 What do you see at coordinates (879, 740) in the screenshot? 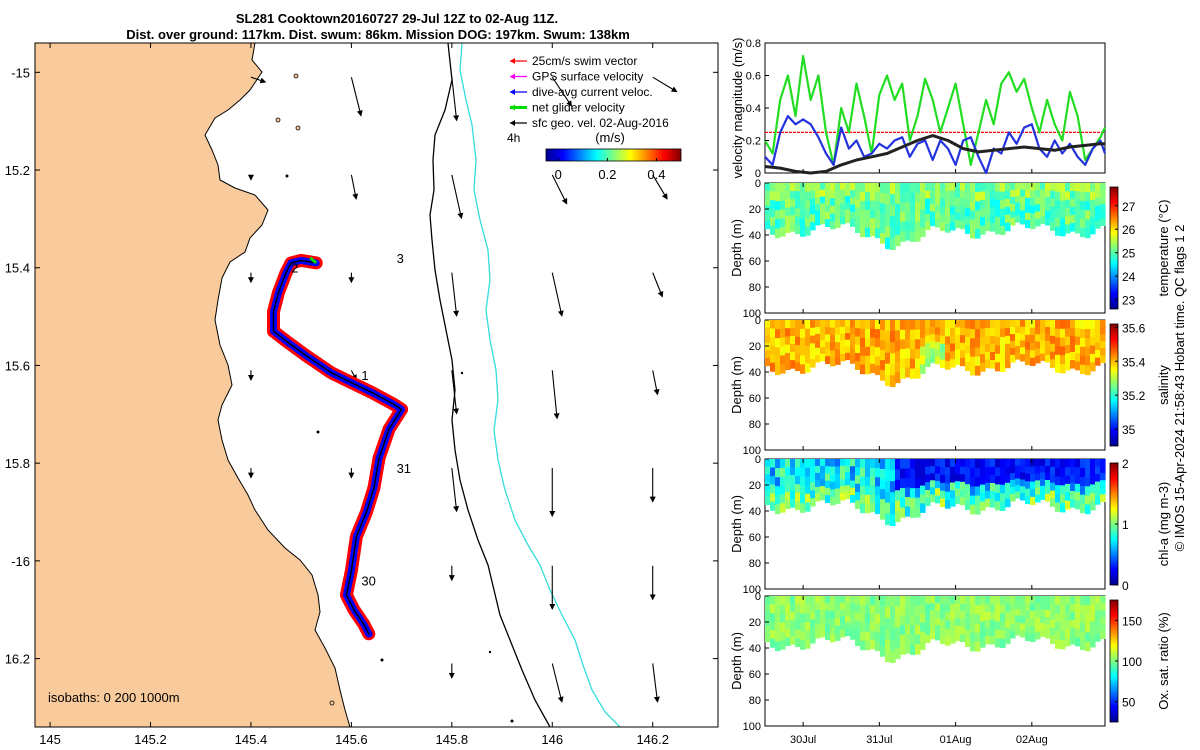
I see `time-tick-label: 31Jul` at bounding box center [879, 740].